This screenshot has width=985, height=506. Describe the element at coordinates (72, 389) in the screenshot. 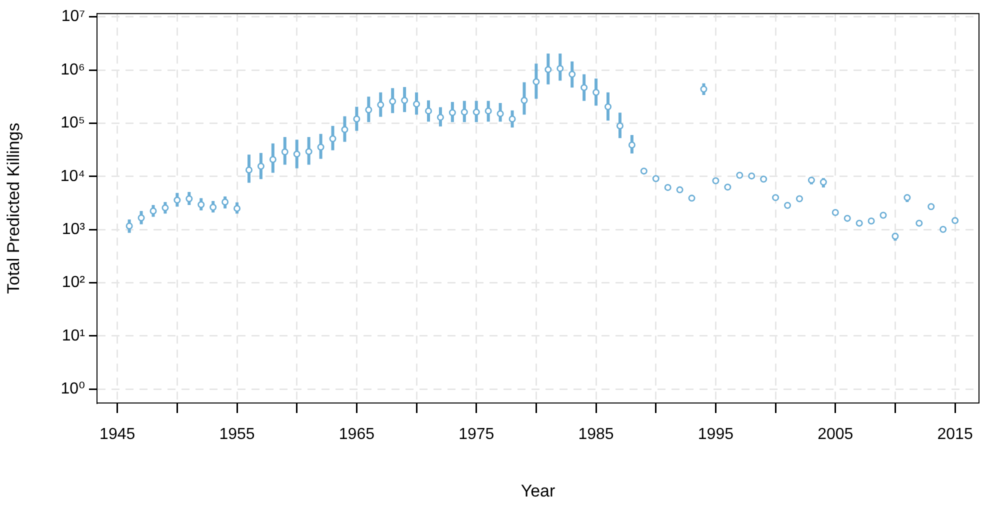

I see `y-tick-label: 10⁰` at that location.